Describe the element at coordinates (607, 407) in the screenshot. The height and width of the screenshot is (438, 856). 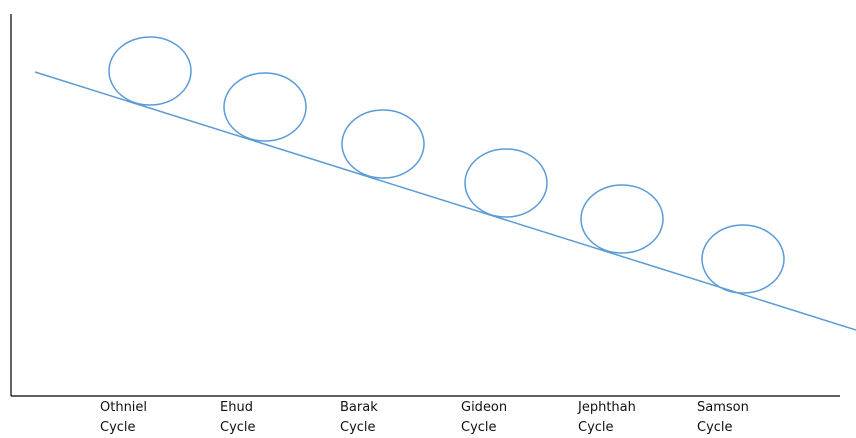
I see `cycle-name: Jephthah` at that location.